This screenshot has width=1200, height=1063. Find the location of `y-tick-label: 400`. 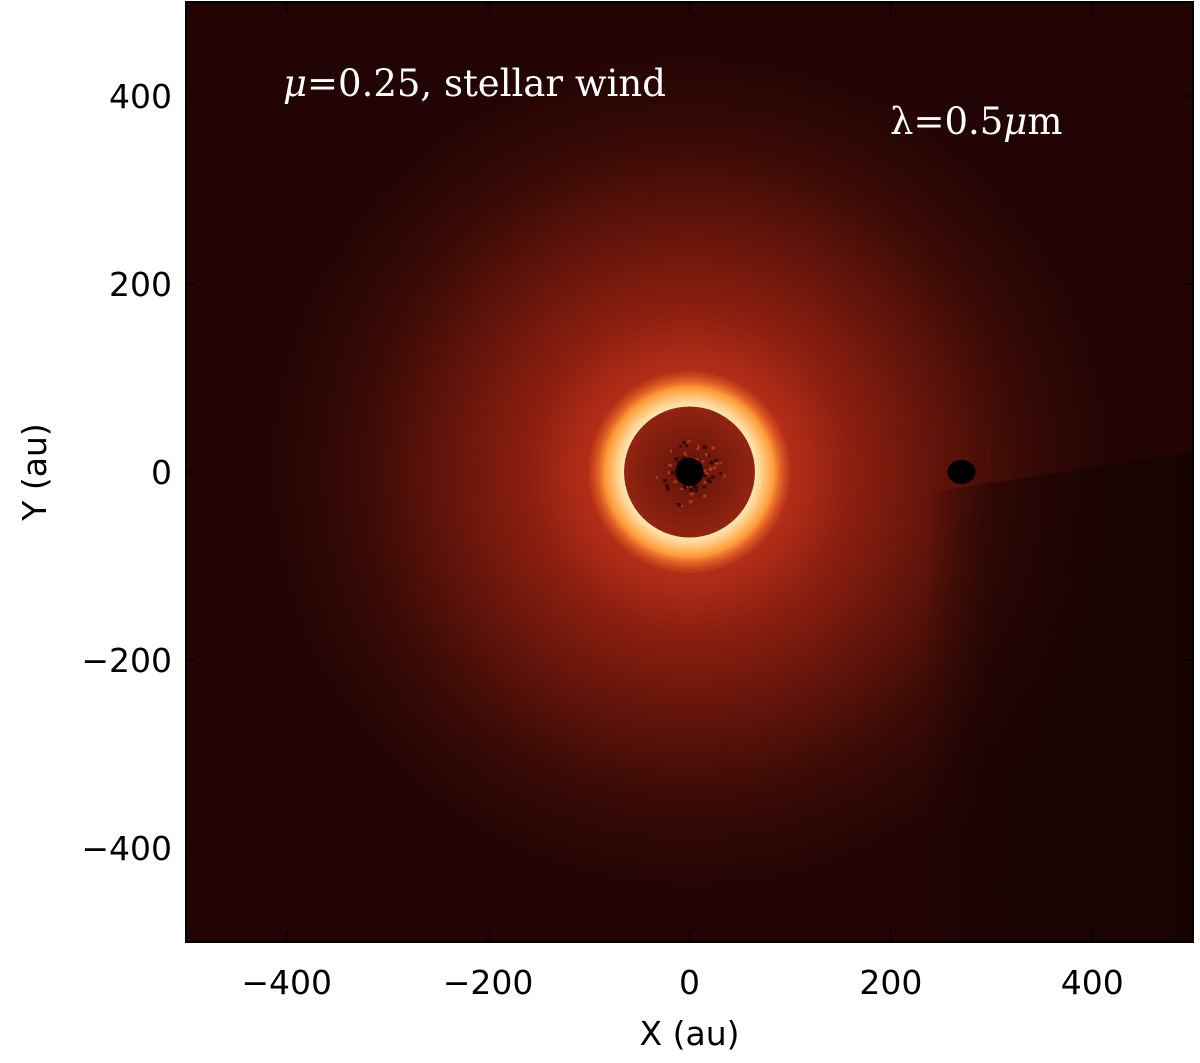

y-tick-label: 400 is located at coordinates (140, 96).